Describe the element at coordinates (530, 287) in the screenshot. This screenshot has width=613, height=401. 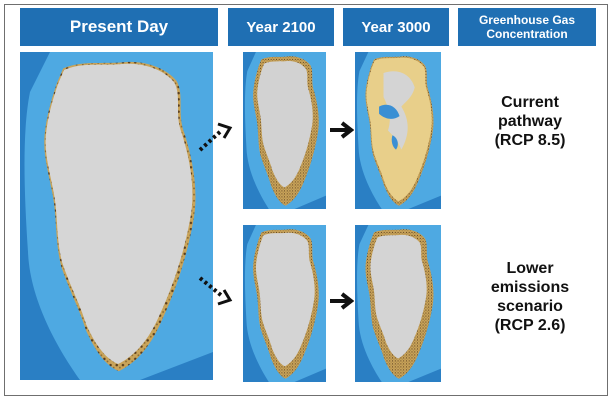
I see `scenario-label-line: emissions` at that location.